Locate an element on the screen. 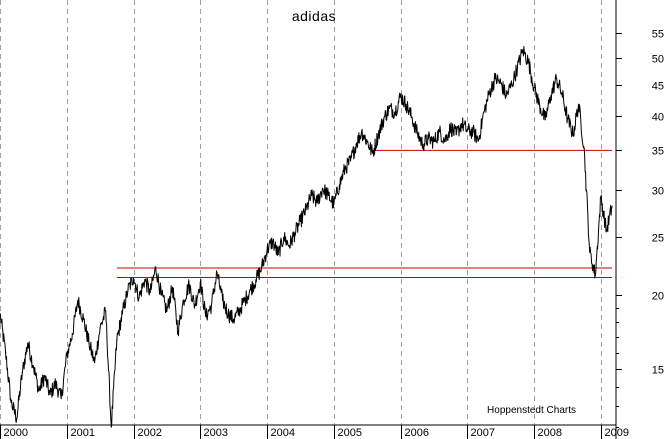 Image resolution: width=668 pixels, height=439 pixels. x-tick-label: 2006 is located at coordinates (417, 433).